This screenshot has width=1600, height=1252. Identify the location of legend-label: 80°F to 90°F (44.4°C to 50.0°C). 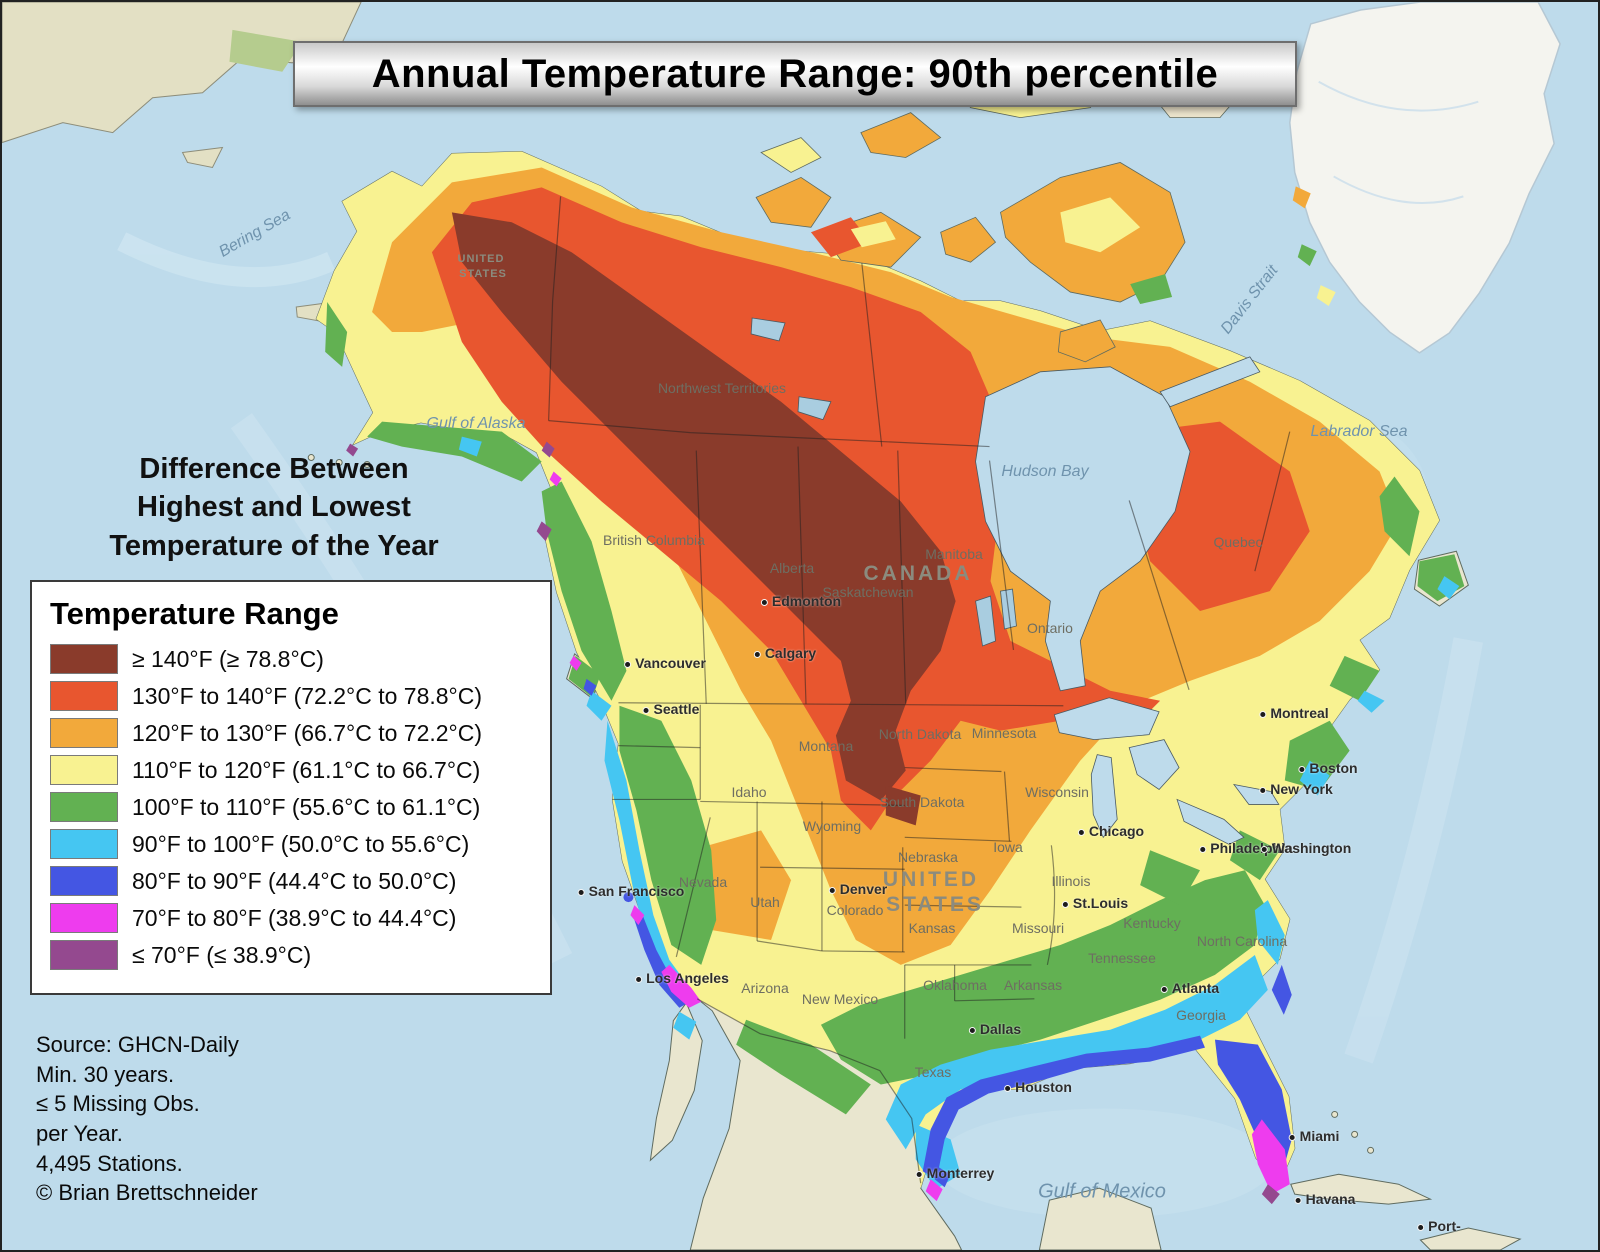
(294, 880).